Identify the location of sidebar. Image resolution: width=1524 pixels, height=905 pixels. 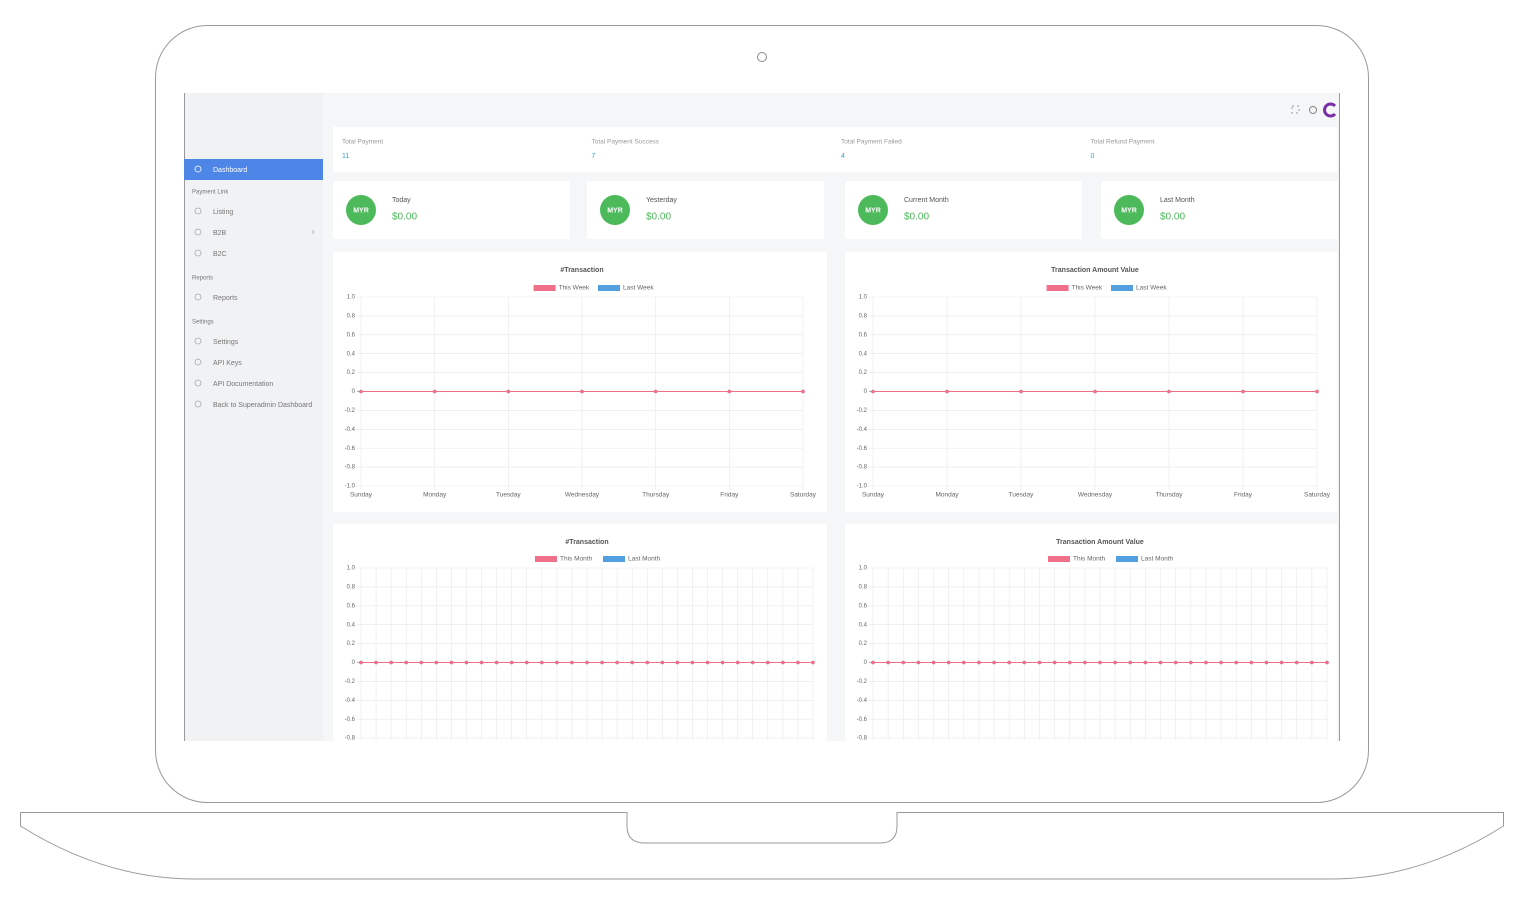
(253, 417).